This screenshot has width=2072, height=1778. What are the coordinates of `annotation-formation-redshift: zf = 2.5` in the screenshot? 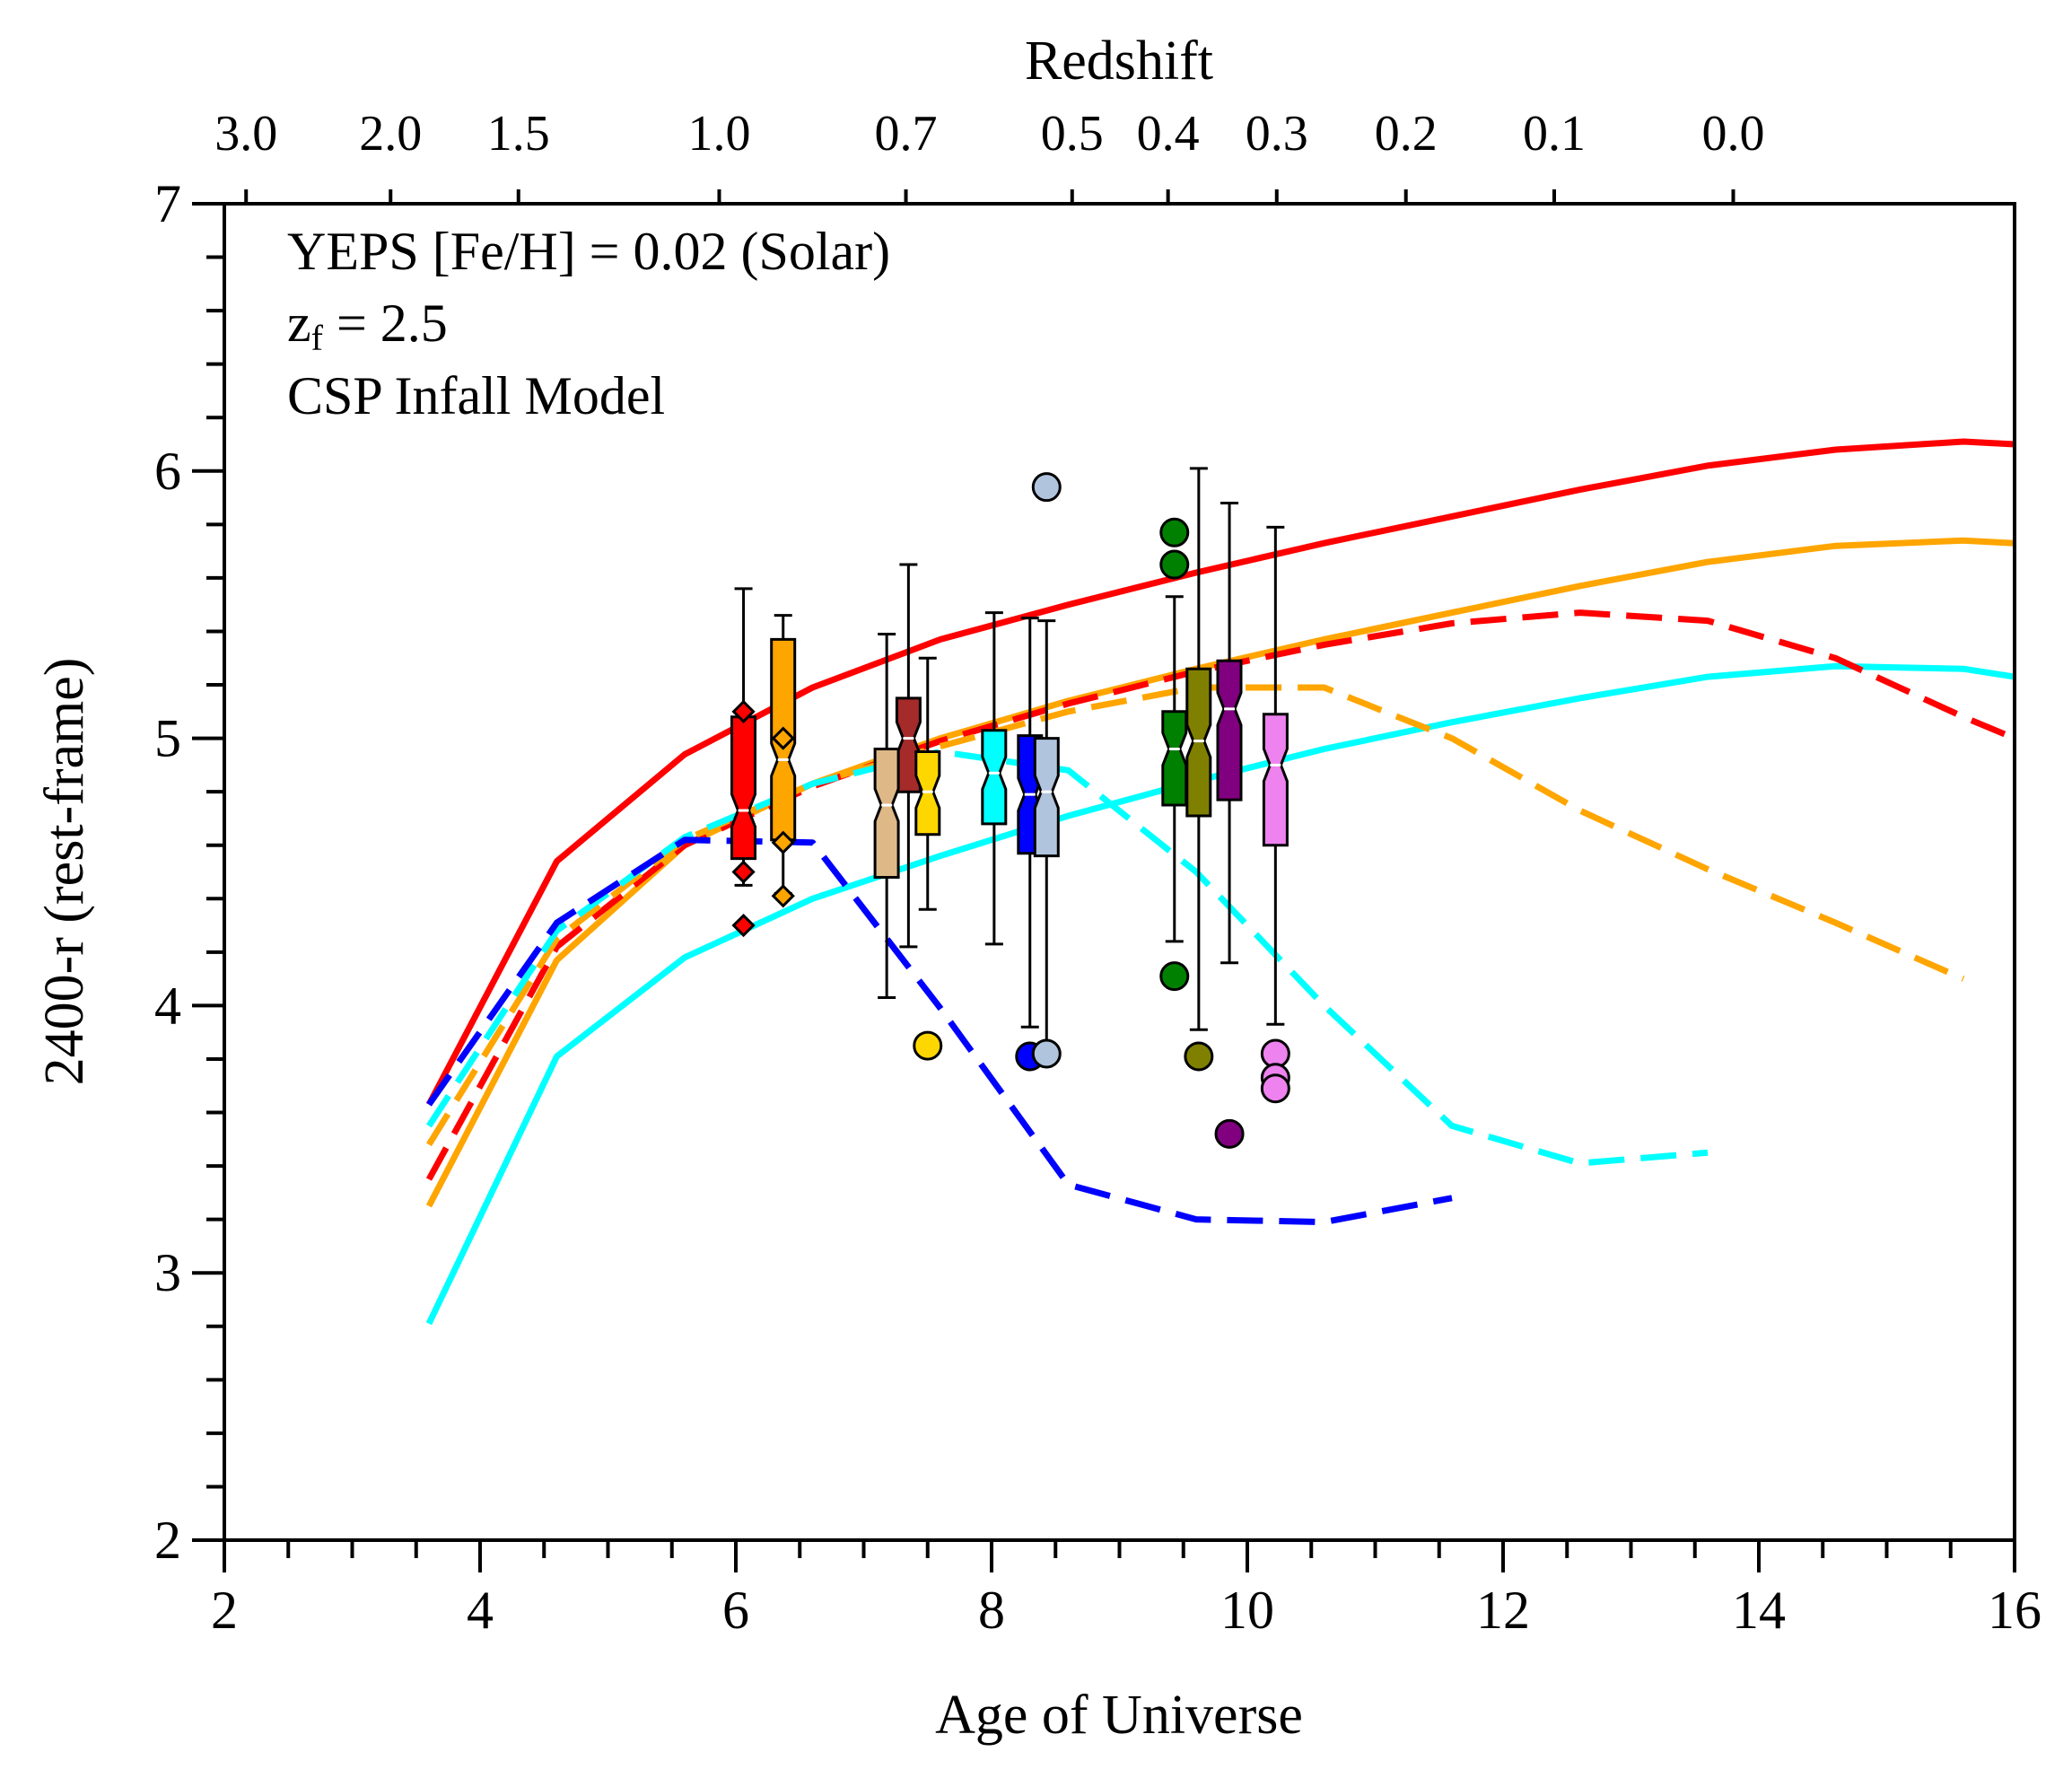 It's located at (367, 326).